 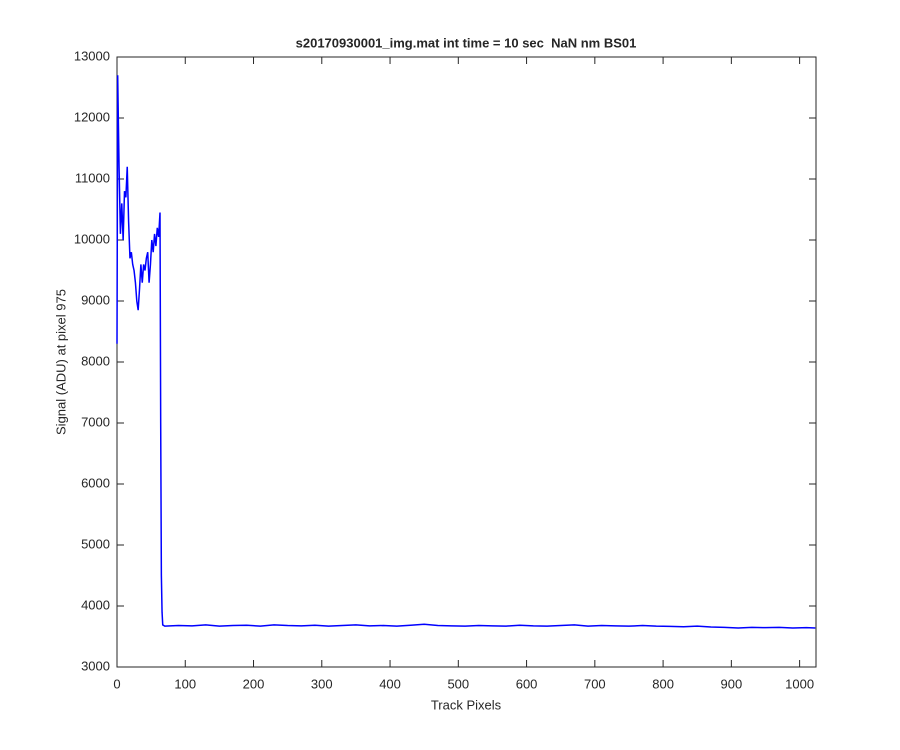 What do you see at coordinates (95, 421) in the screenshot?
I see `y-tick-label: 7000` at bounding box center [95, 421].